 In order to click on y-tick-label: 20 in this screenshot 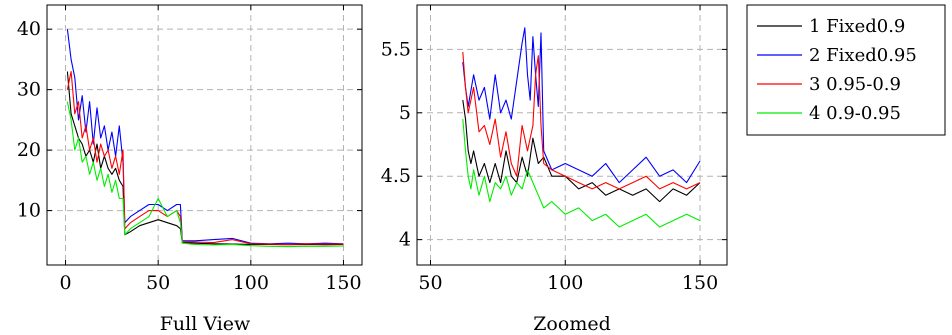, I will do `click(29, 150)`.